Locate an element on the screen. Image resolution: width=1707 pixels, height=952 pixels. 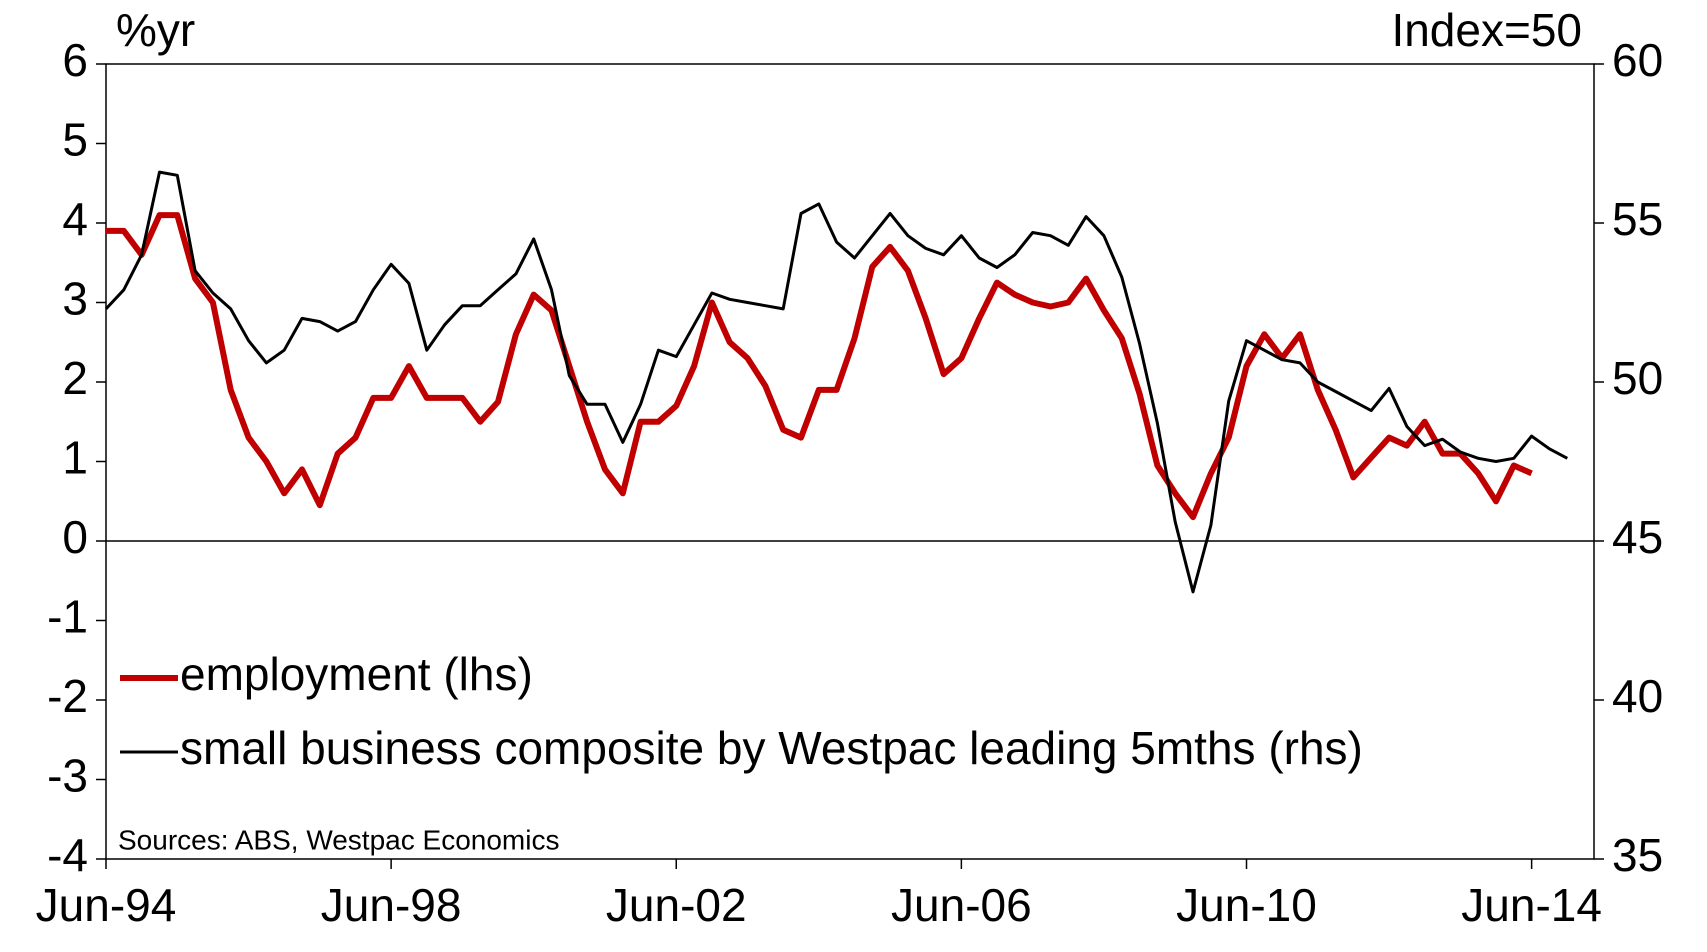
left-axis-label: %yr is located at coordinates (155, 30).